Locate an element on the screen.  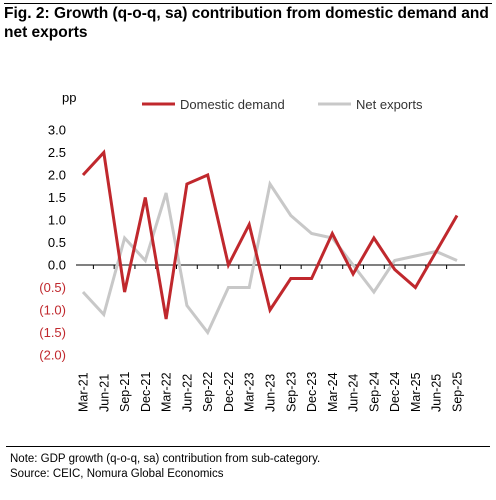
source-note: Source: CEIC, Nomura Global Economics is located at coordinates (117, 474).